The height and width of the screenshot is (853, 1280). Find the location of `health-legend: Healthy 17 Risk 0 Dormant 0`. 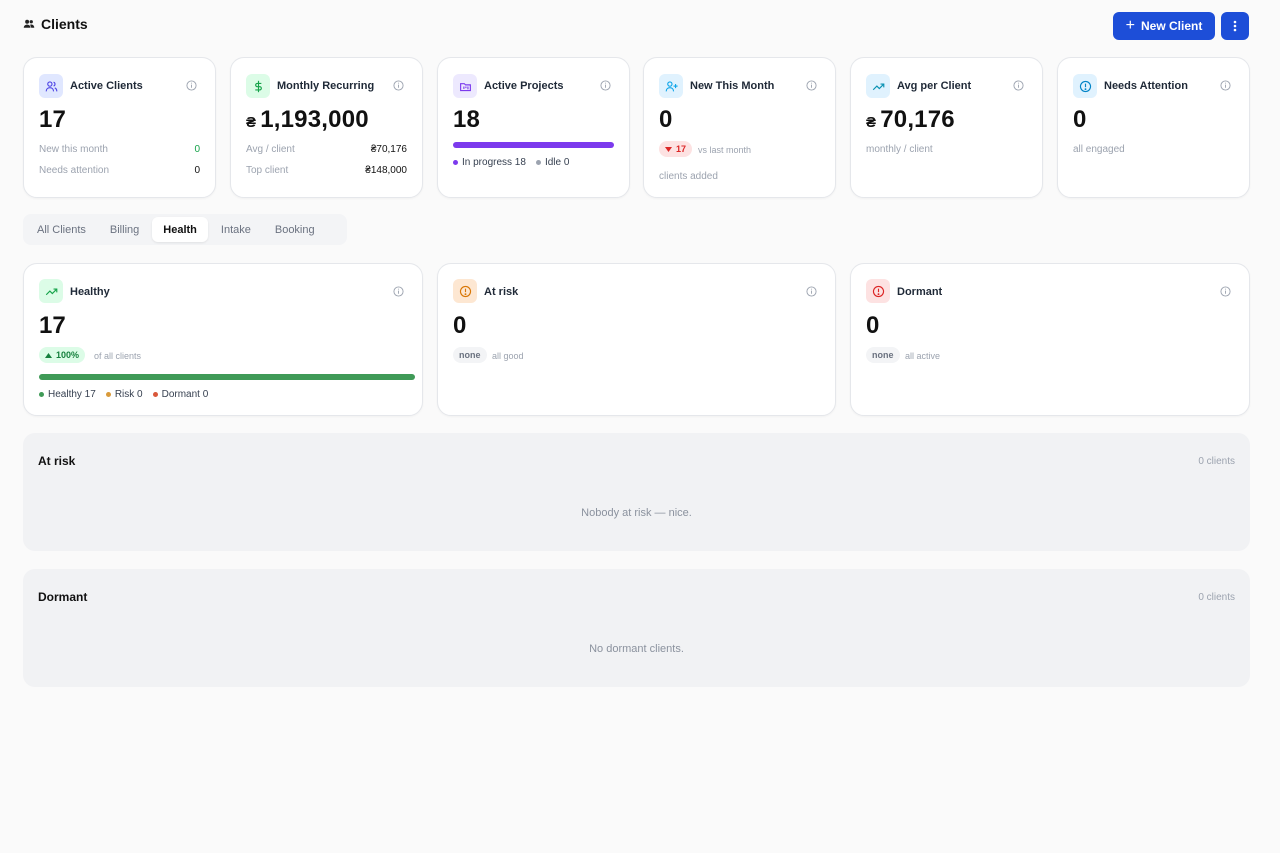

health-legend: Healthy 17 Risk 0 Dormant 0 is located at coordinates (123, 394).